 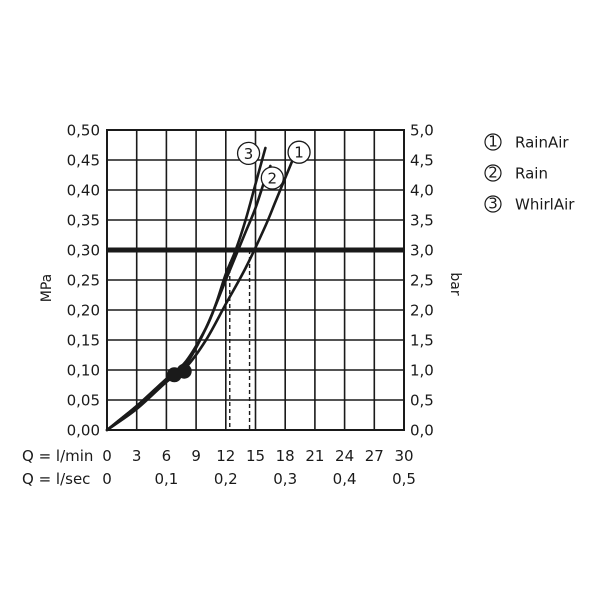 I want to click on y-right-tick-label: 3,5, so click(x=422, y=221).